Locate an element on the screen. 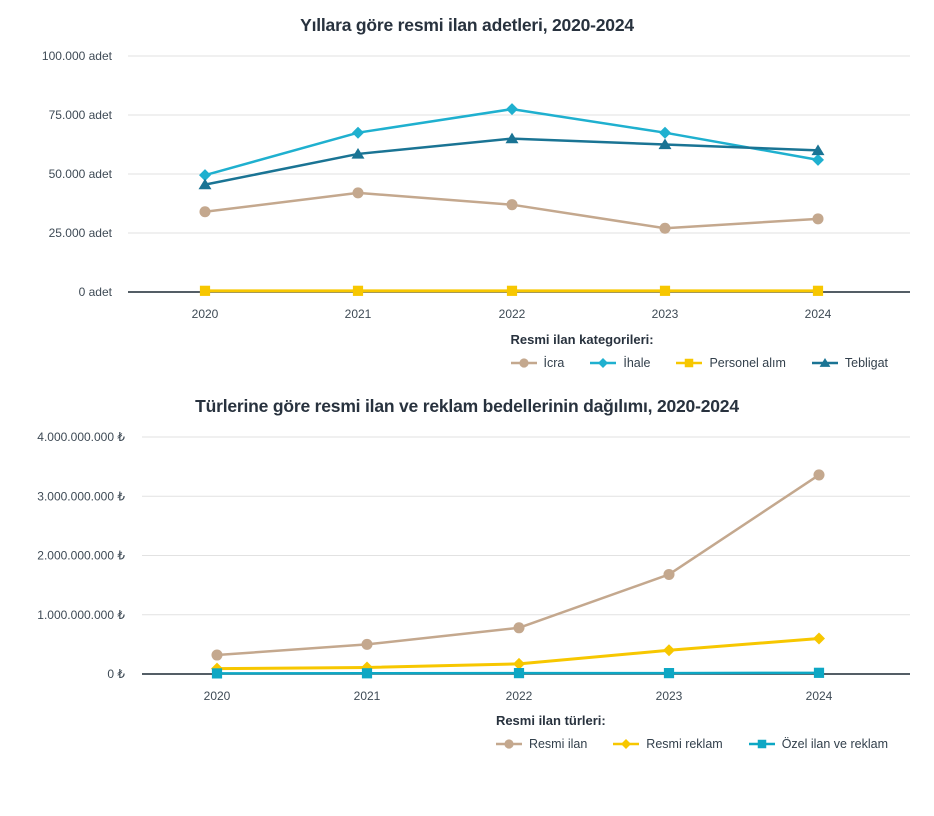 The image size is (934, 816). legend-item-ihale: İhale is located at coordinates (620, 363).